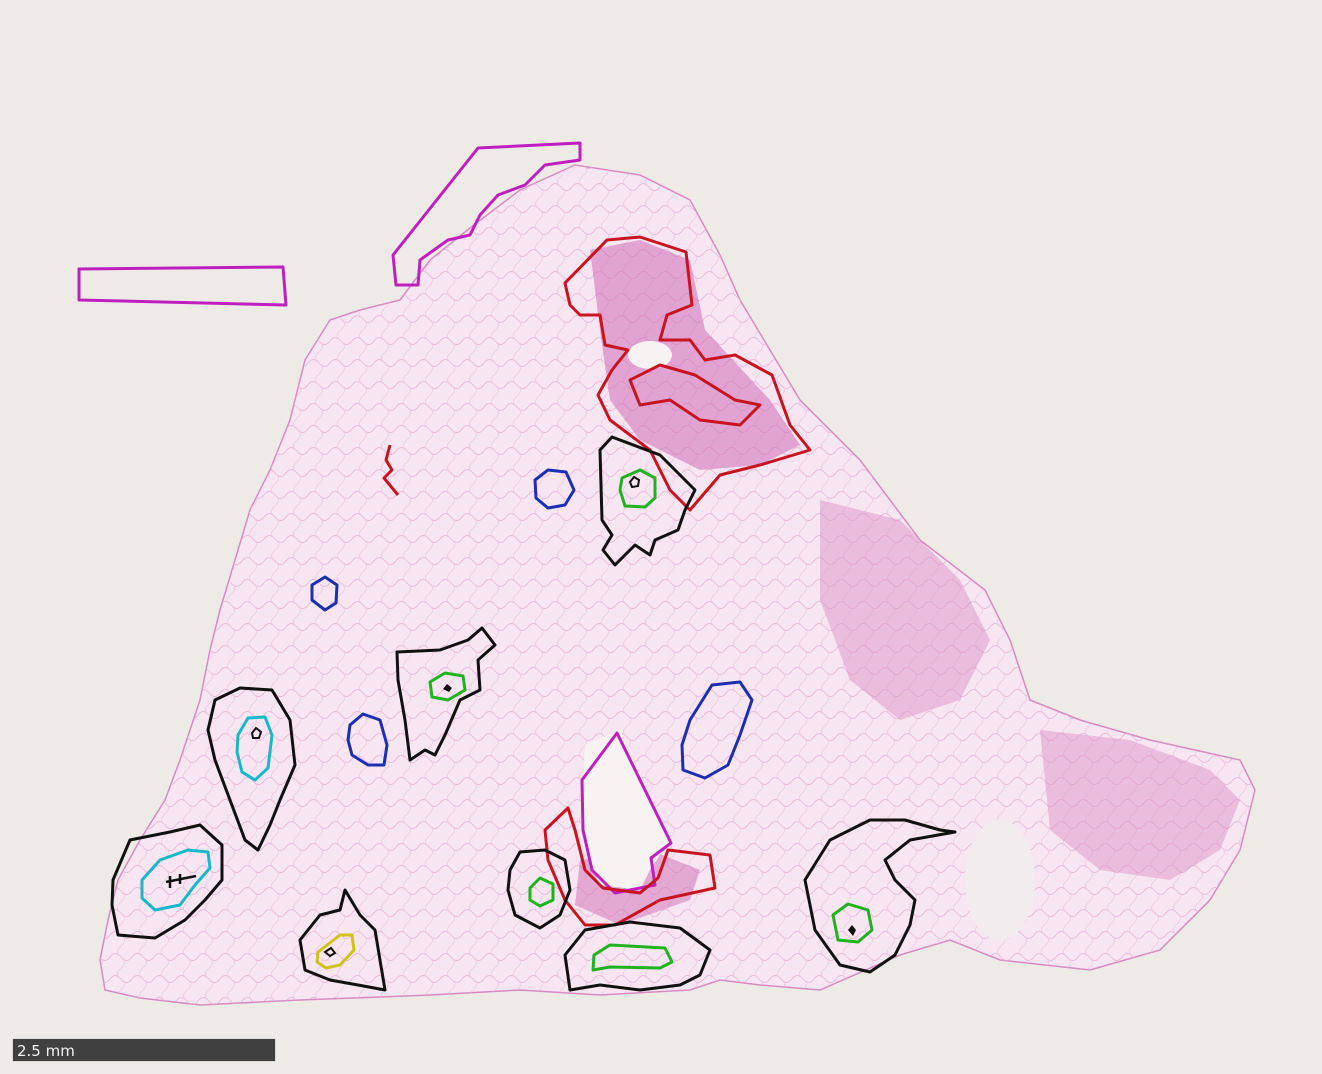 This screenshot has height=1074, width=1322. I want to click on annotation-yellow, so click(335, 951).